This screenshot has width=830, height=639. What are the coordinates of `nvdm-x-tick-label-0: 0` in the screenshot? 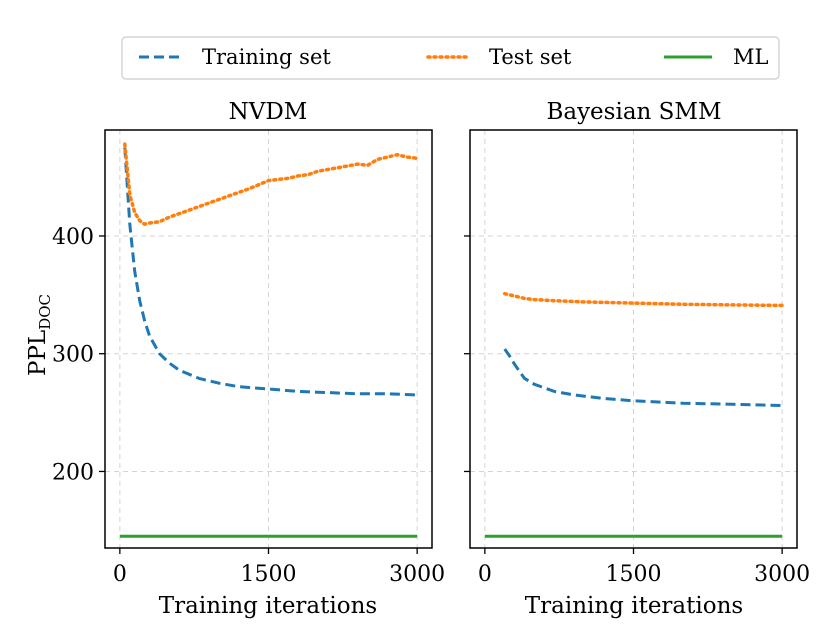 It's located at (120, 574).